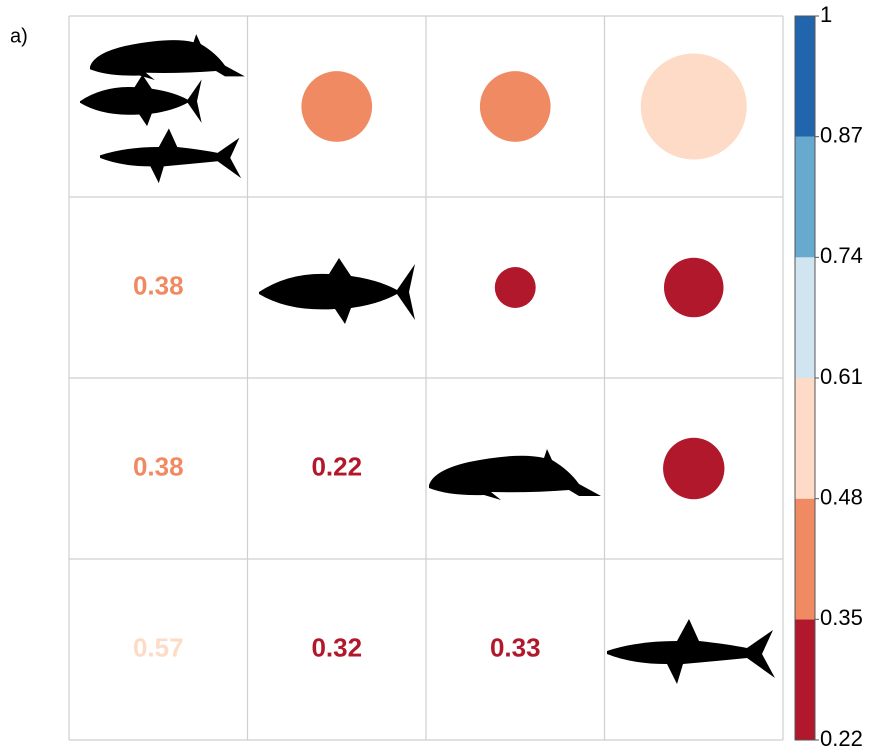 Image resolution: width=874 pixels, height=756 pixels. Describe the element at coordinates (841, 738) in the screenshot. I see `colorbar-tick-label: 0.22` at that location.